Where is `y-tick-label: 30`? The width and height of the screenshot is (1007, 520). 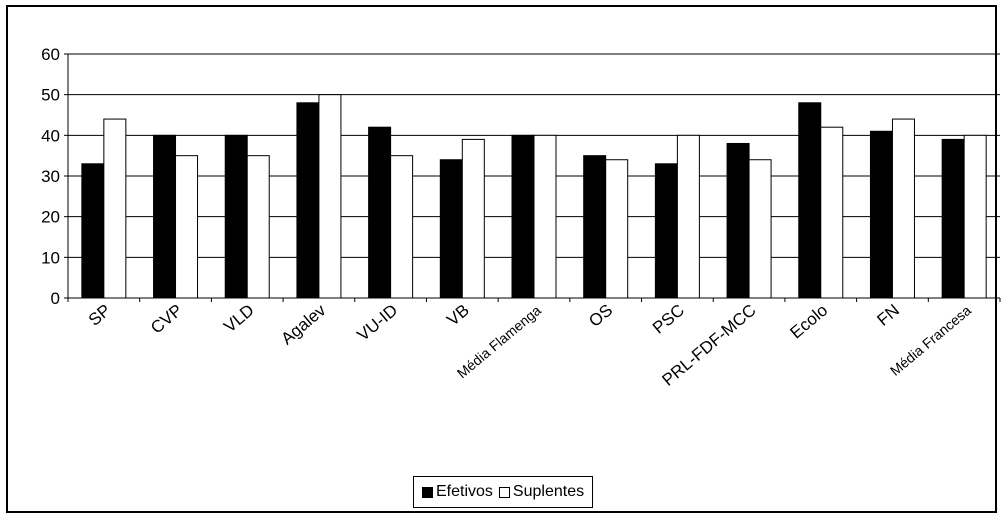
y-tick-label: 30 is located at coordinates (50, 176).